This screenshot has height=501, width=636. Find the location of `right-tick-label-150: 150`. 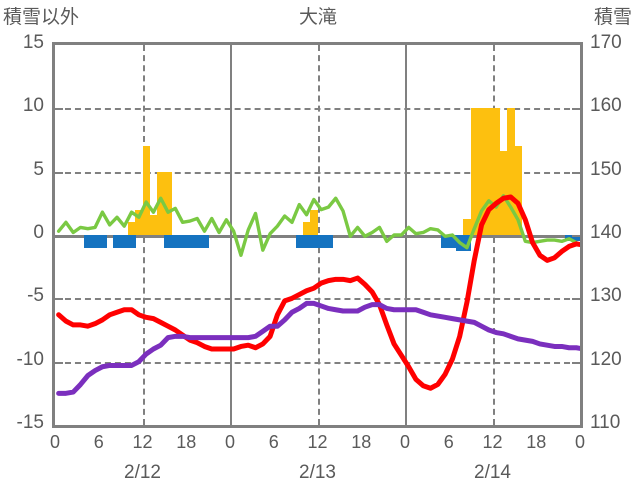

right-tick-label-150: 150 is located at coordinates (606, 169).